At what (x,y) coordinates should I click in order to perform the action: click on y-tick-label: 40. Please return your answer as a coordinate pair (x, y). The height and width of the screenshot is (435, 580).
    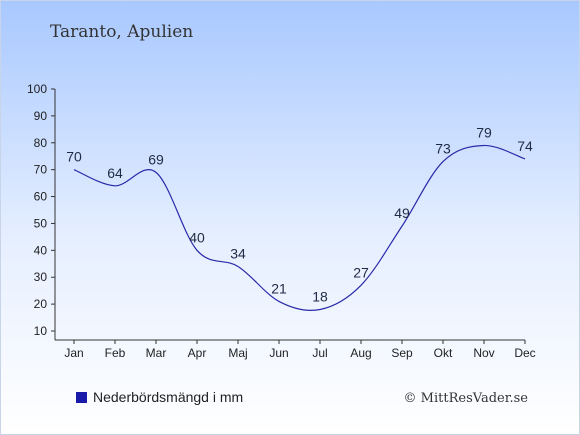
    Looking at the image, I should click on (41, 250).